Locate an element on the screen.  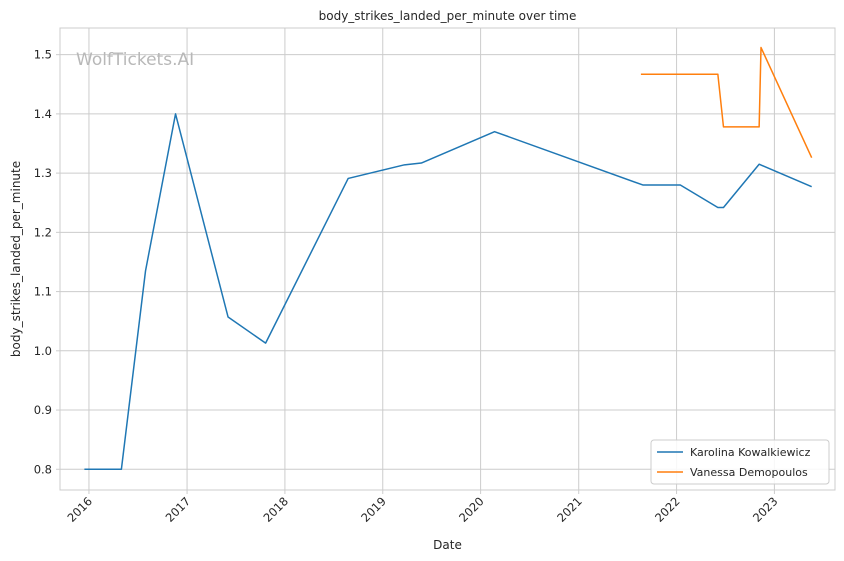
legend-label-demopoulos: Vanessa Demopoulos is located at coordinates (749, 472).